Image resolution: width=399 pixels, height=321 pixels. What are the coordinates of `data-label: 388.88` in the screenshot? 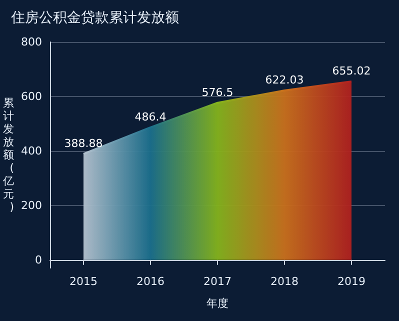 It's located at (83, 143).